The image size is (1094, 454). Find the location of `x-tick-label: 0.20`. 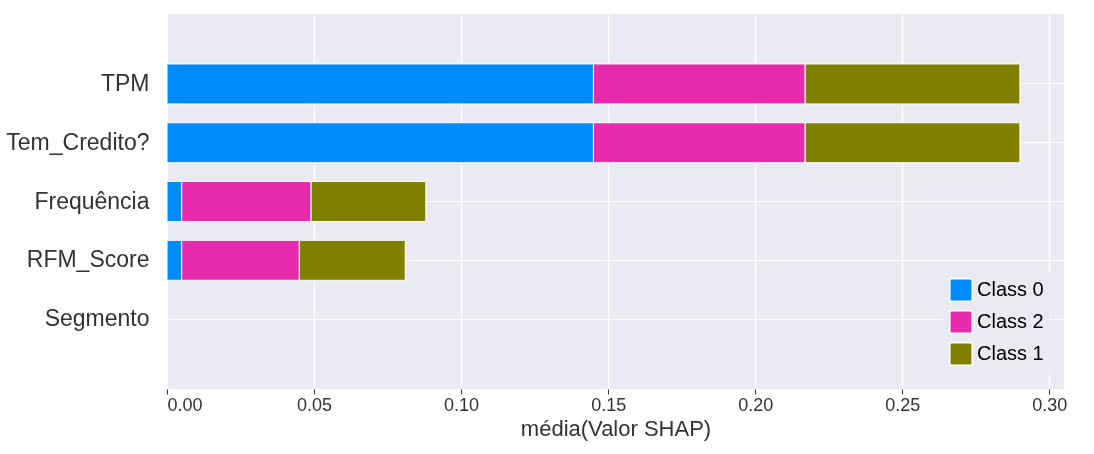

x-tick-label: 0.20 is located at coordinates (756, 404).